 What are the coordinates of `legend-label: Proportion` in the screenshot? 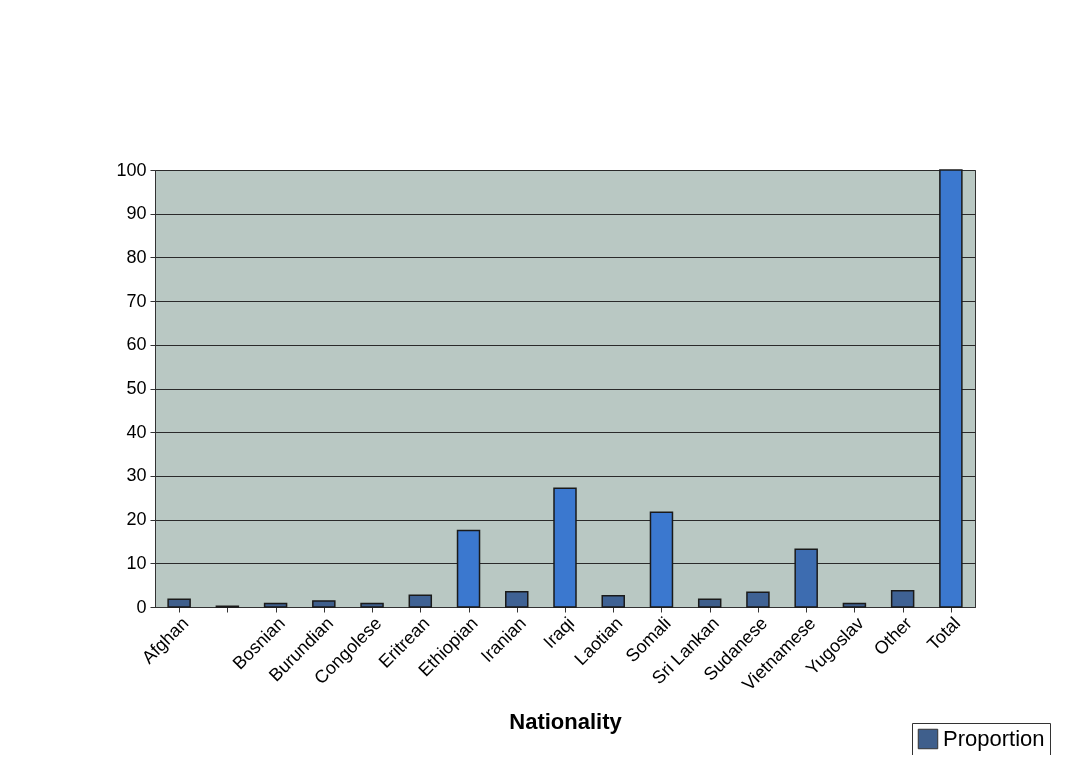 It's located at (994, 738).